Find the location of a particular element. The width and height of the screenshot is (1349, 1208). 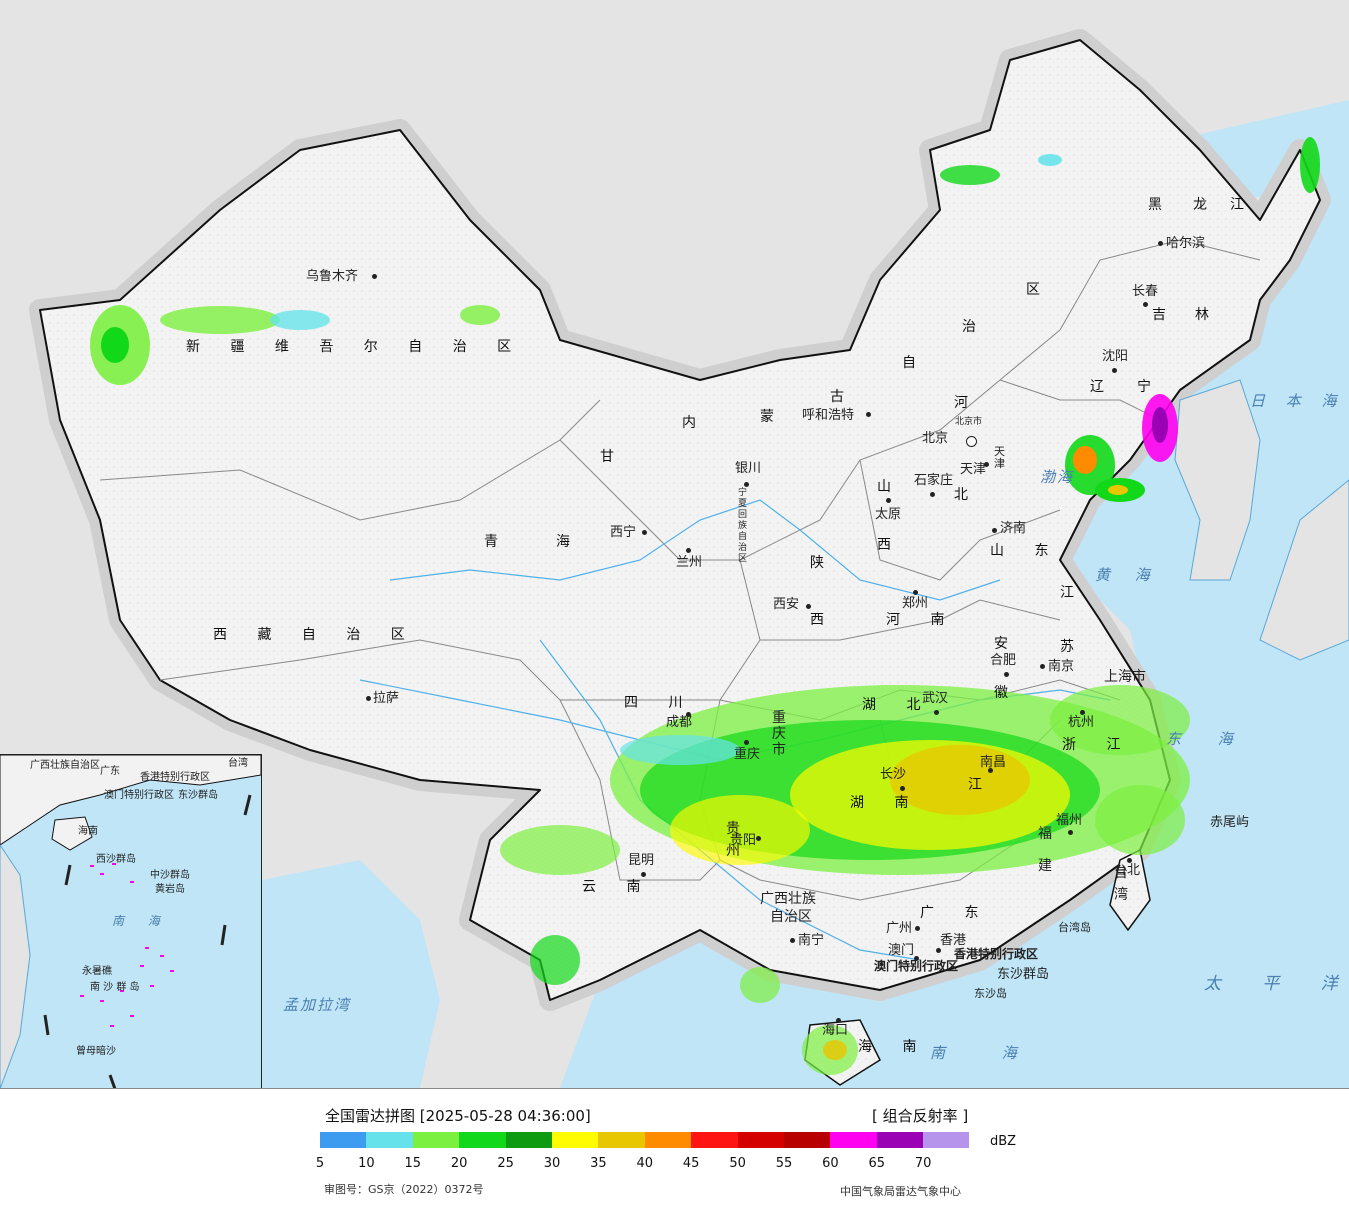

label-xinjiang: 新 疆 维 吾 尔 自 治 区 is located at coordinates (355, 347).